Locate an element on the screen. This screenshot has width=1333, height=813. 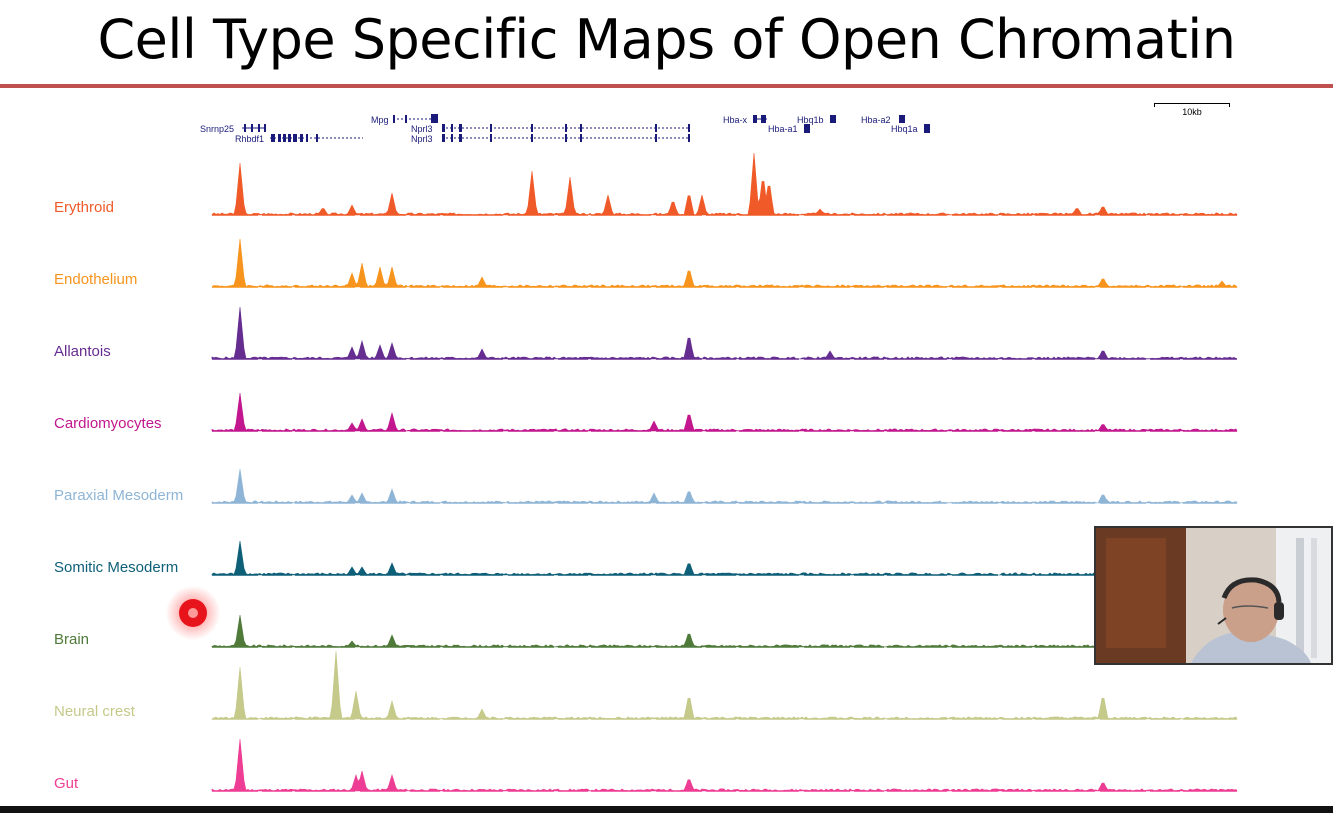
scale-bar: 10kb is located at coordinates (1192, 110).